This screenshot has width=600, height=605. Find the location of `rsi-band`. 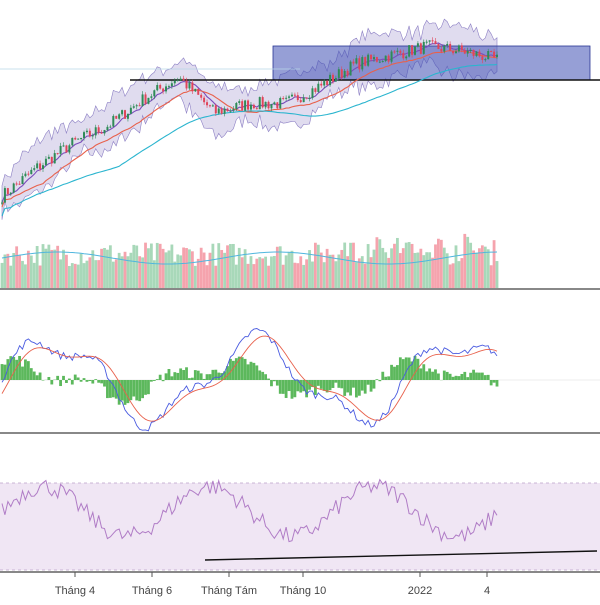

rsi-band is located at coordinates (300, 526).